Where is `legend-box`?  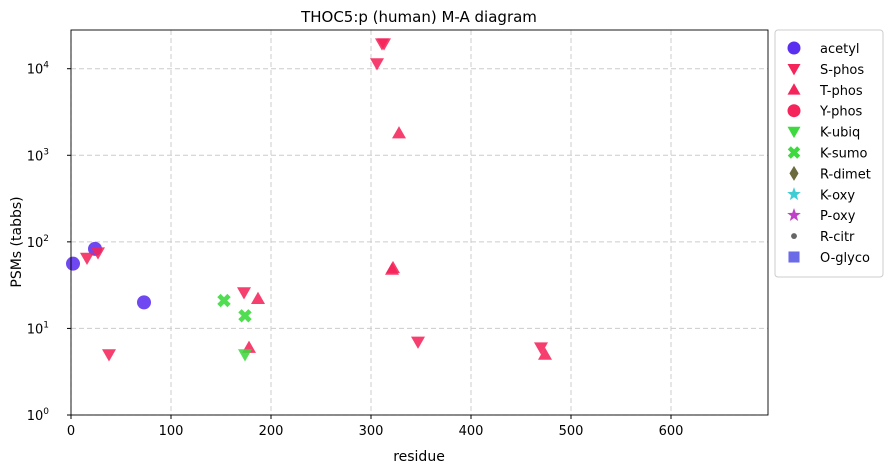
legend-box is located at coordinates (829, 153).